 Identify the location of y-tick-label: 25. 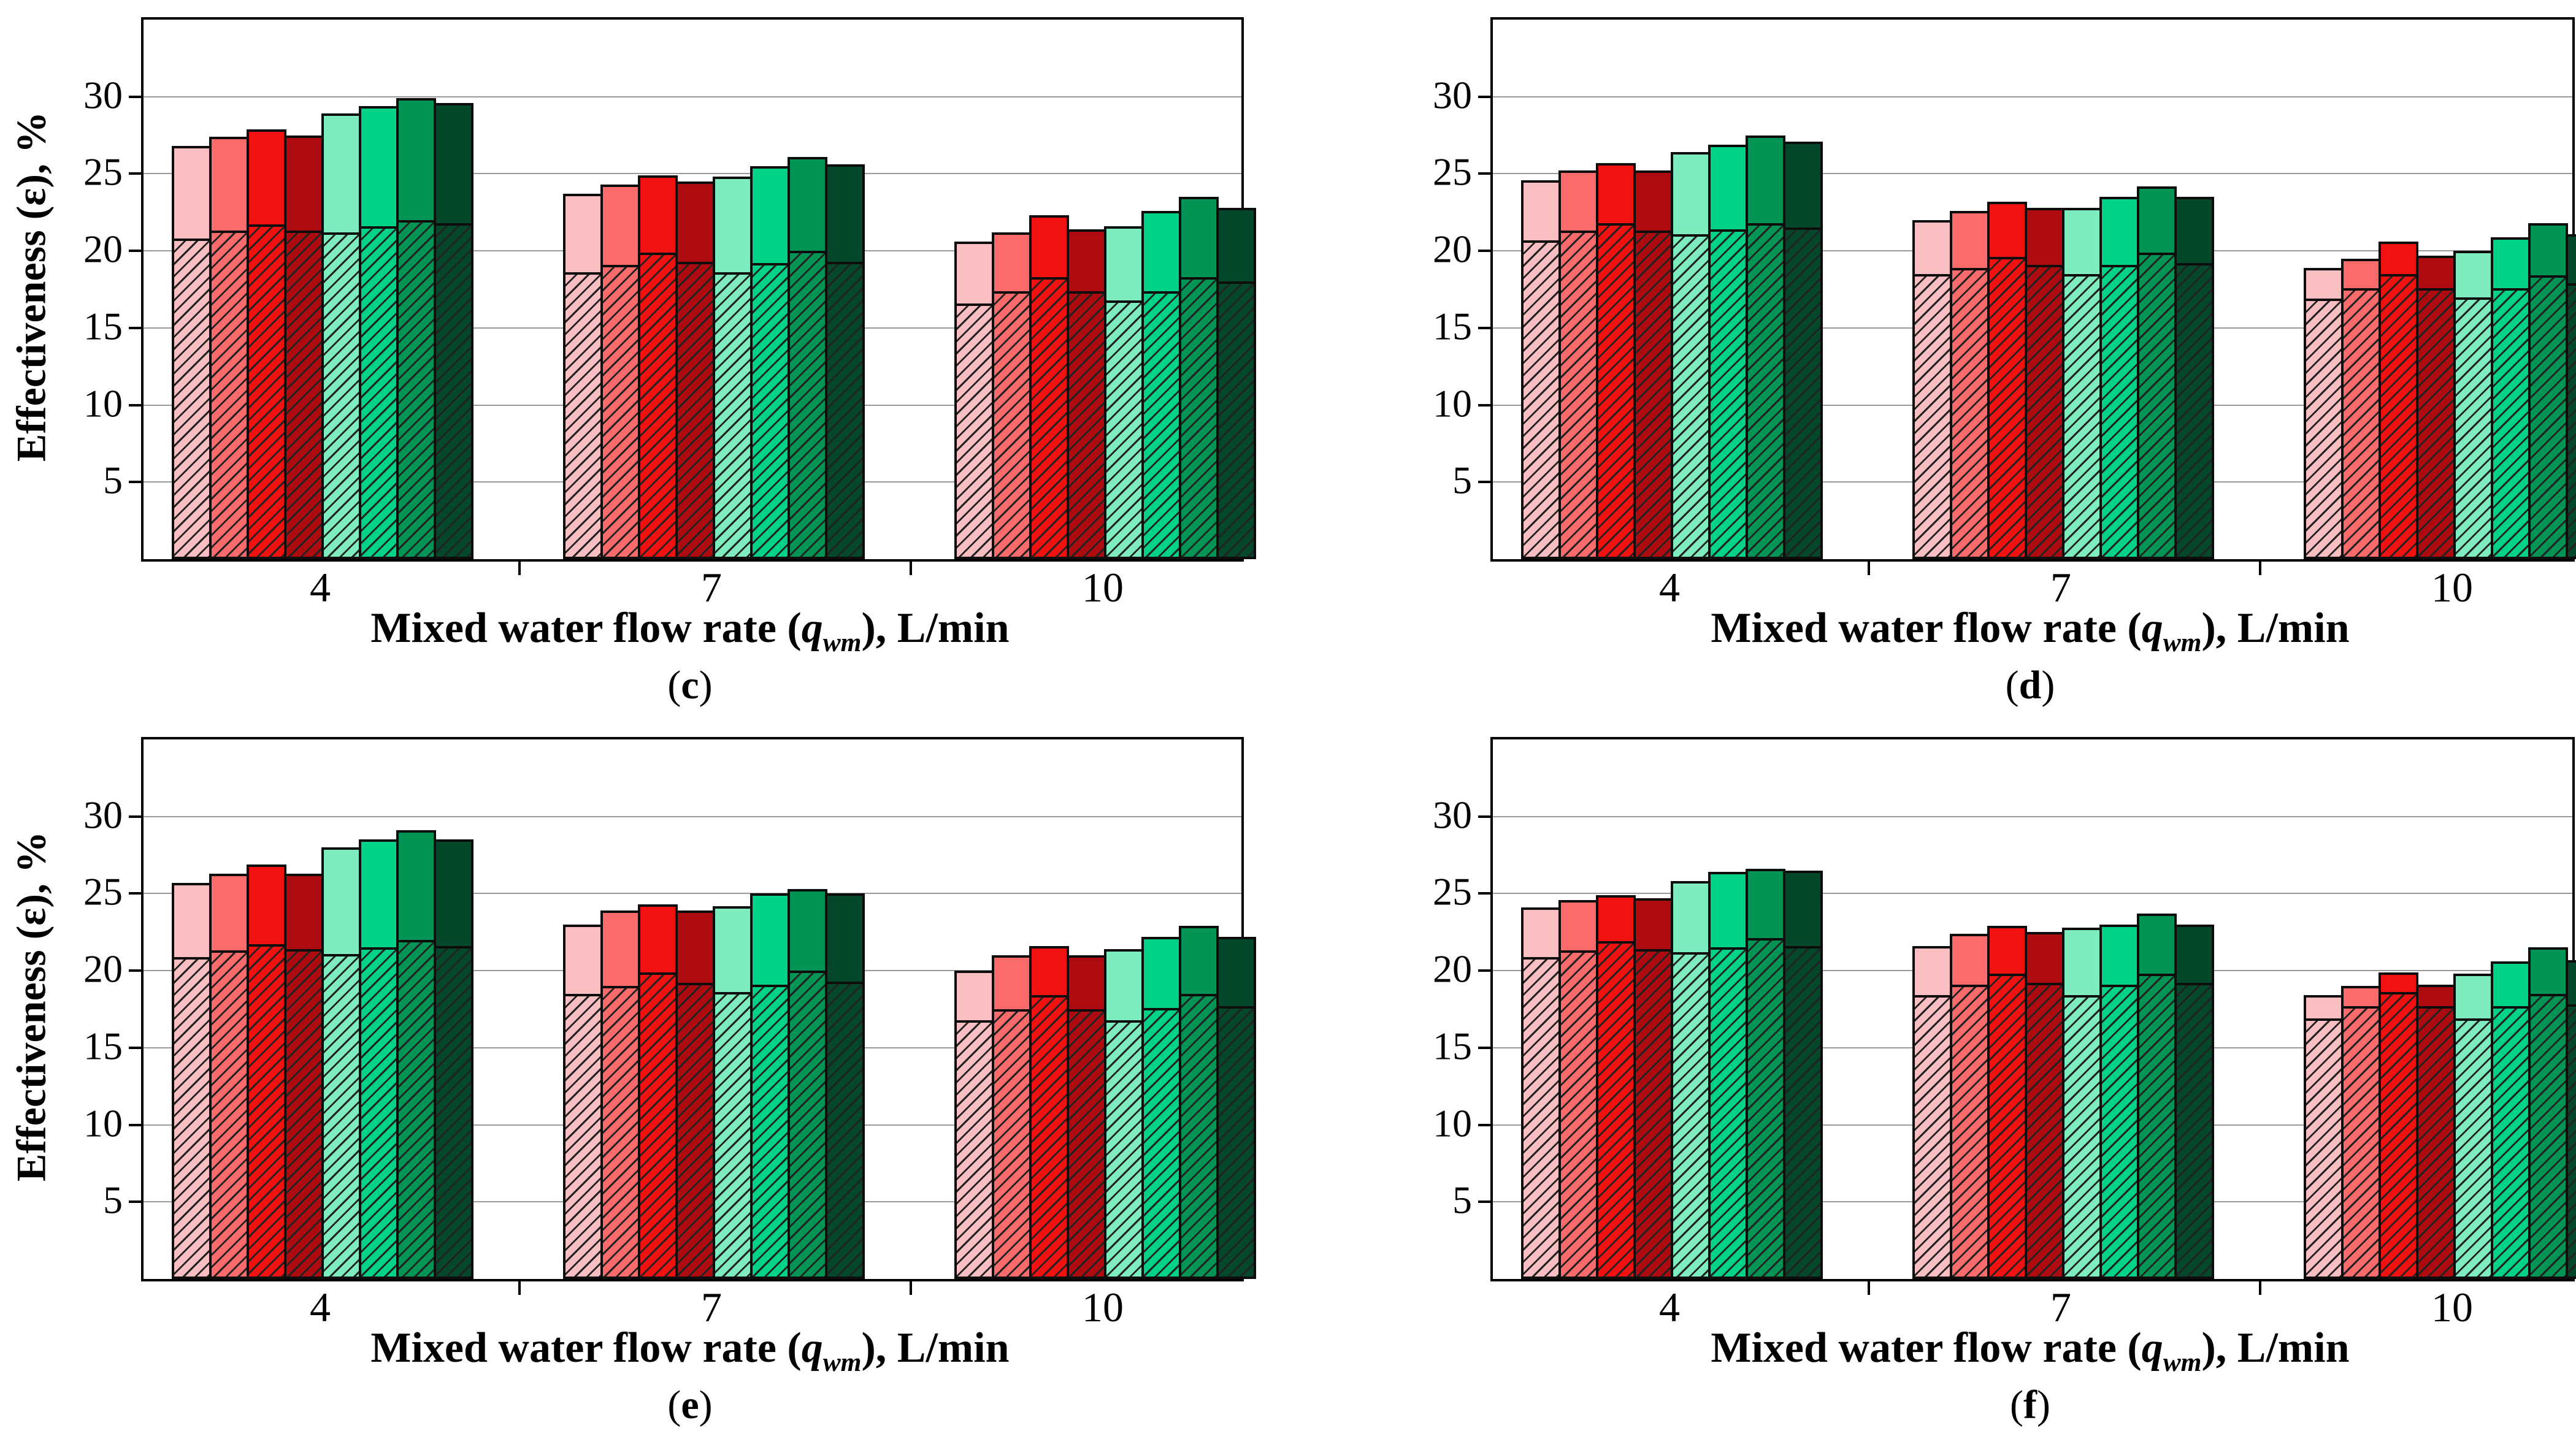
(1452, 891).